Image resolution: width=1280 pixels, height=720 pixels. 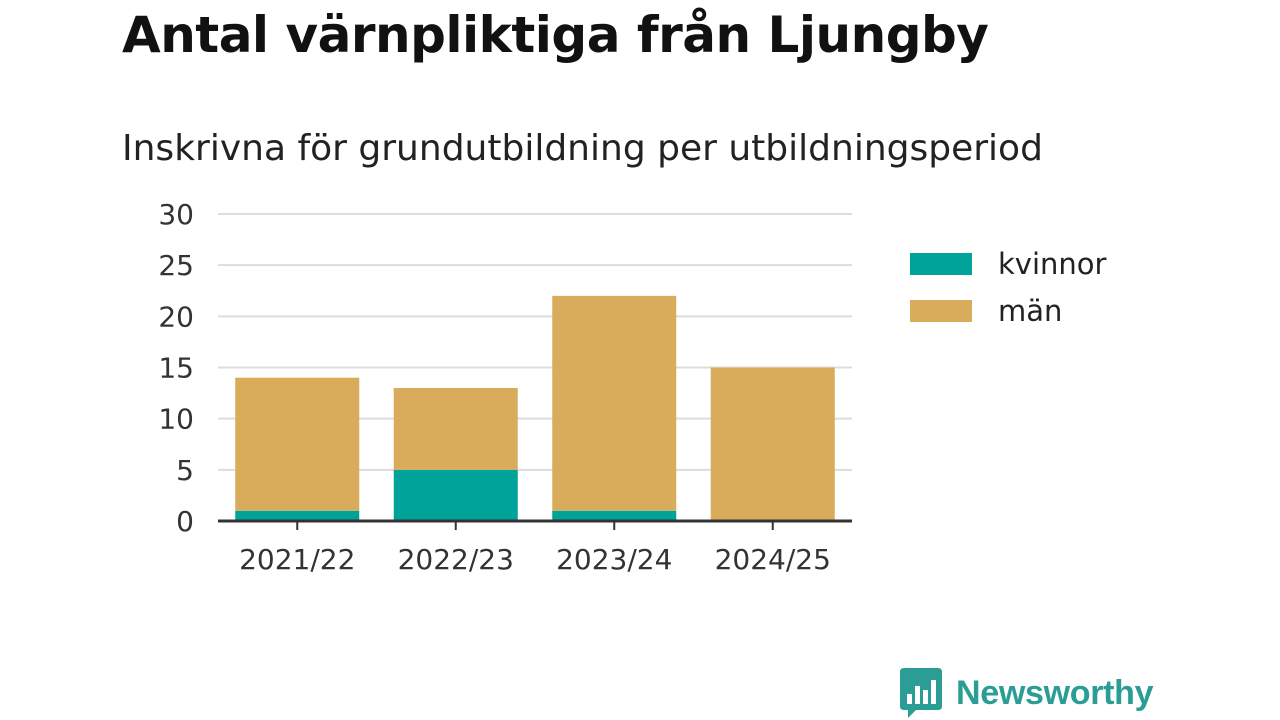 What do you see at coordinates (1030, 310) in the screenshot?
I see `legend-label-man: män` at bounding box center [1030, 310].